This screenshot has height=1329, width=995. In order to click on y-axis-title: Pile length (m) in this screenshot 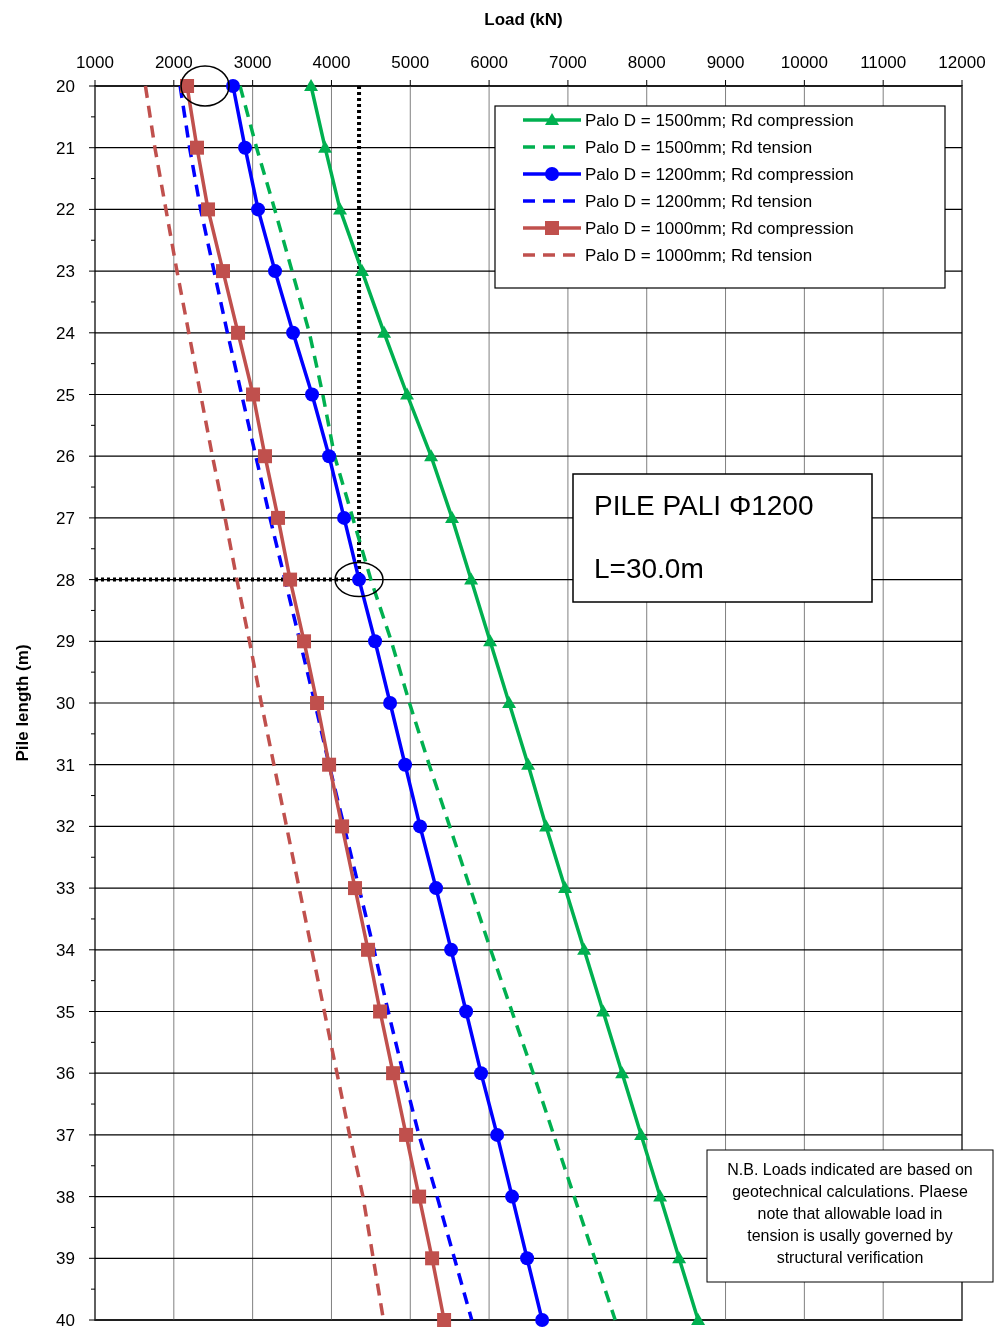, I will do `click(22, 703)`.